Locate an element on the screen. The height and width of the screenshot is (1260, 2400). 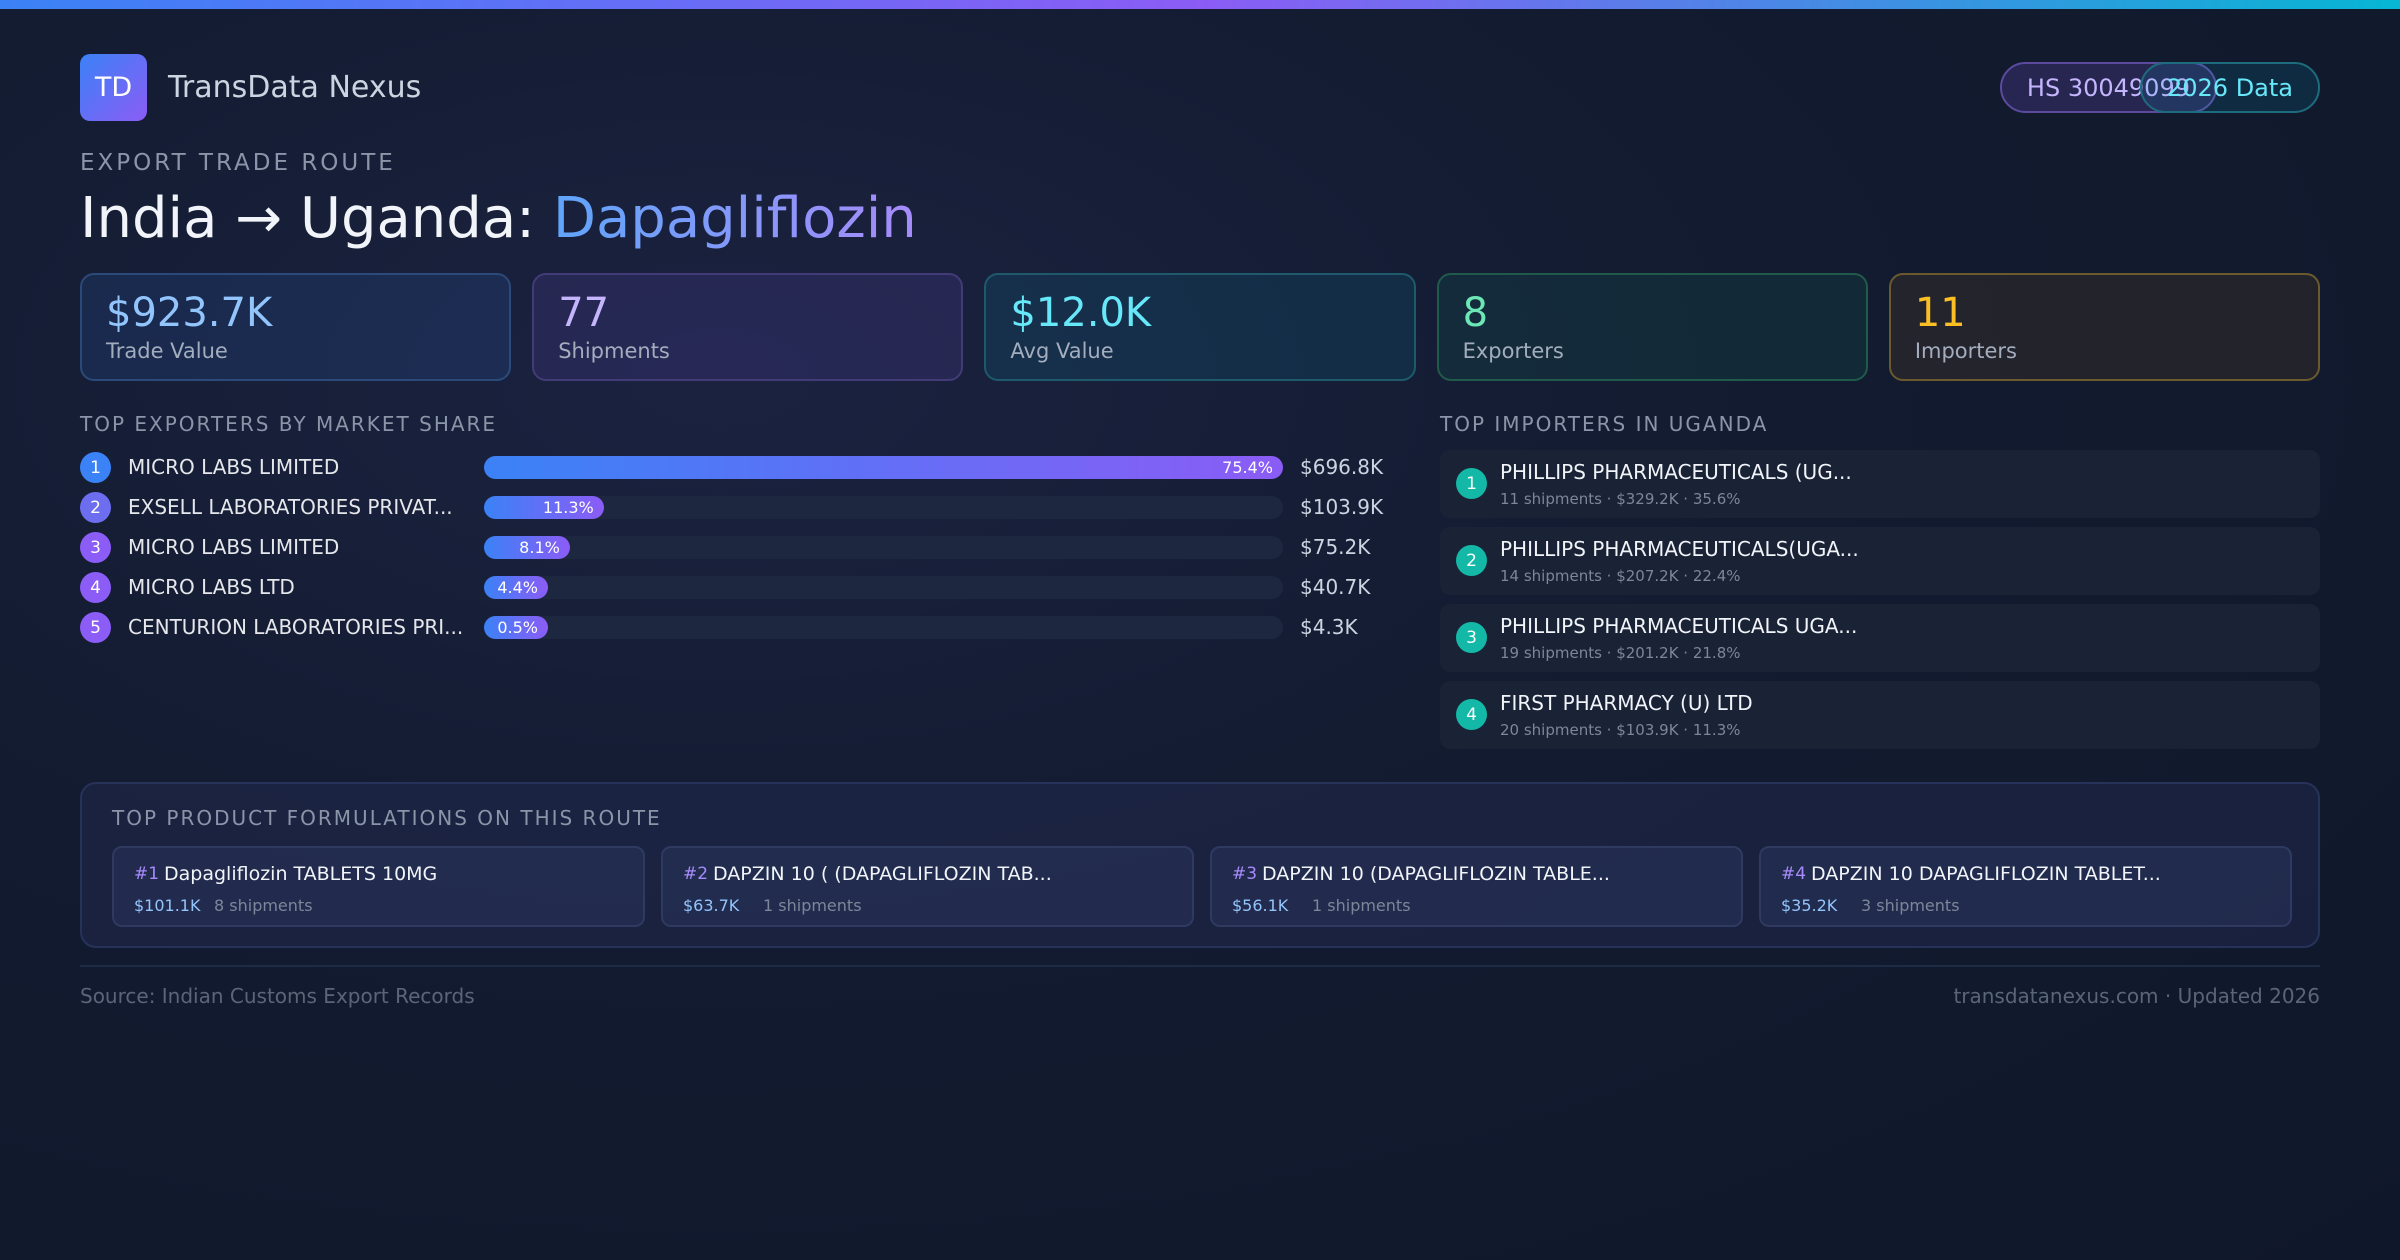
importer-detail: 14 shipments · $207.2K · 22.4% is located at coordinates (1620, 576).